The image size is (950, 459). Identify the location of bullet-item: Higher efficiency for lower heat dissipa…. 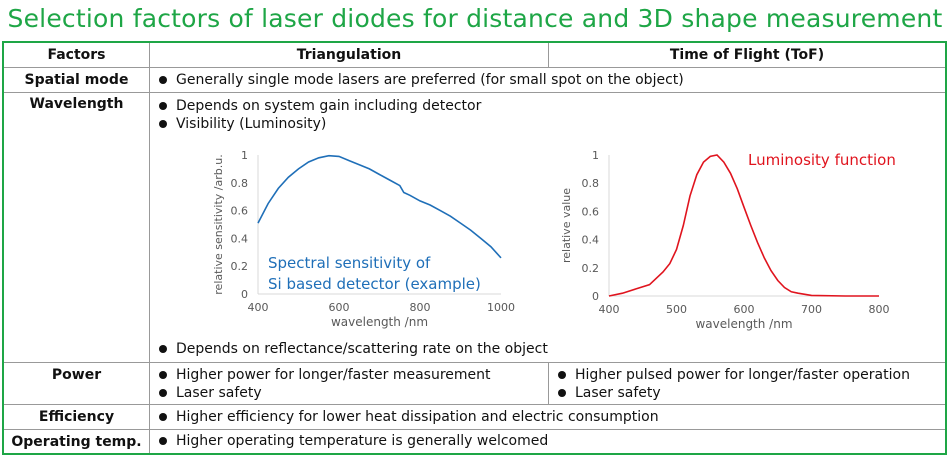
(547, 417).